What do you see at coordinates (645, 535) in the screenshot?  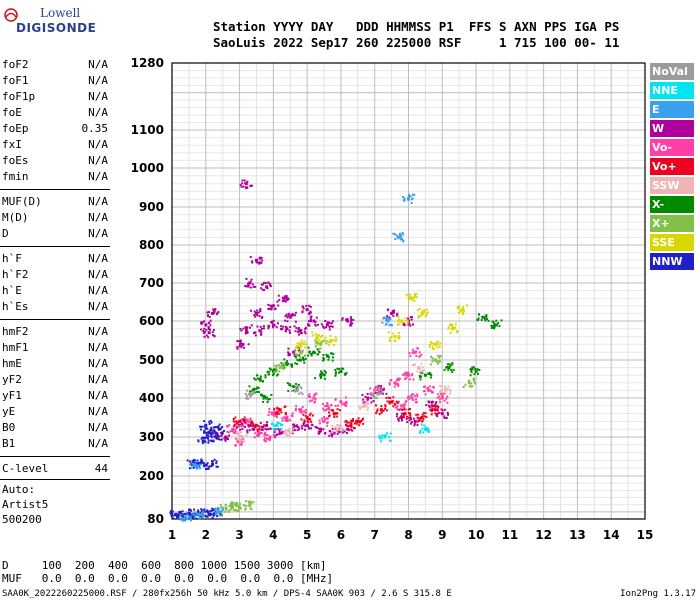 I see `x-tick-label: 15` at bounding box center [645, 535].